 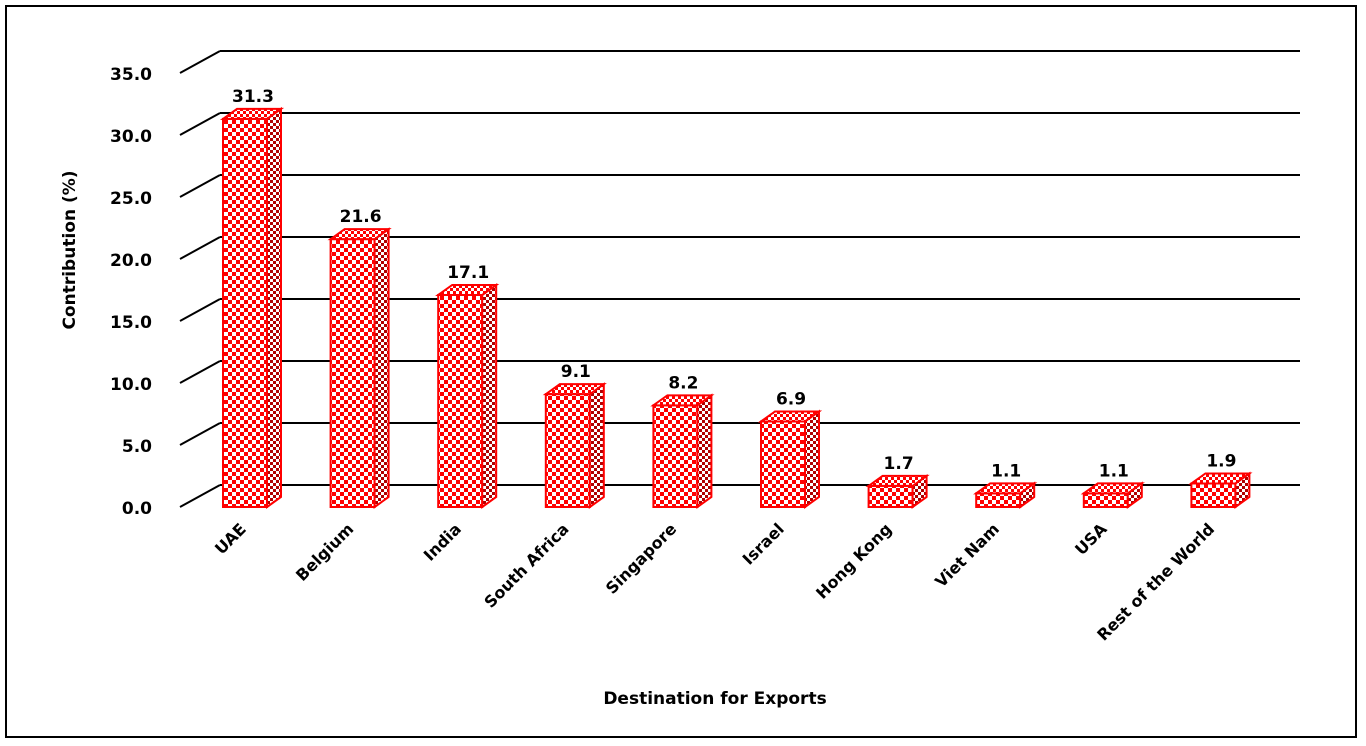 What do you see at coordinates (853, 560) in the screenshot?
I see `x-tick-label: Hong Kong` at bounding box center [853, 560].